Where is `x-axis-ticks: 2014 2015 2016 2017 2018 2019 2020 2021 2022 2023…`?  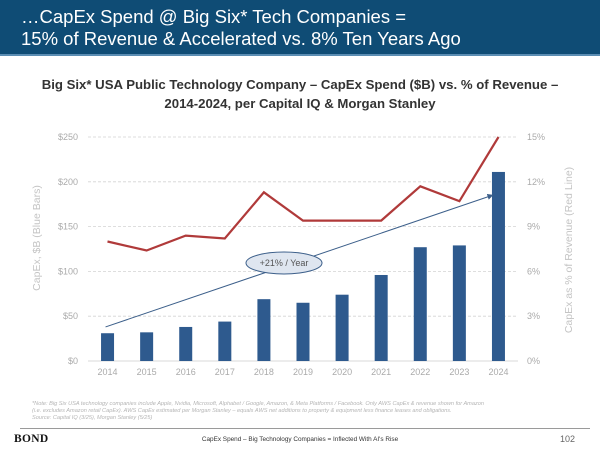 x-axis-ticks: 2014 2015 2016 2017 2018 2019 2020 2021 2022 2023… is located at coordinates (303, 372).